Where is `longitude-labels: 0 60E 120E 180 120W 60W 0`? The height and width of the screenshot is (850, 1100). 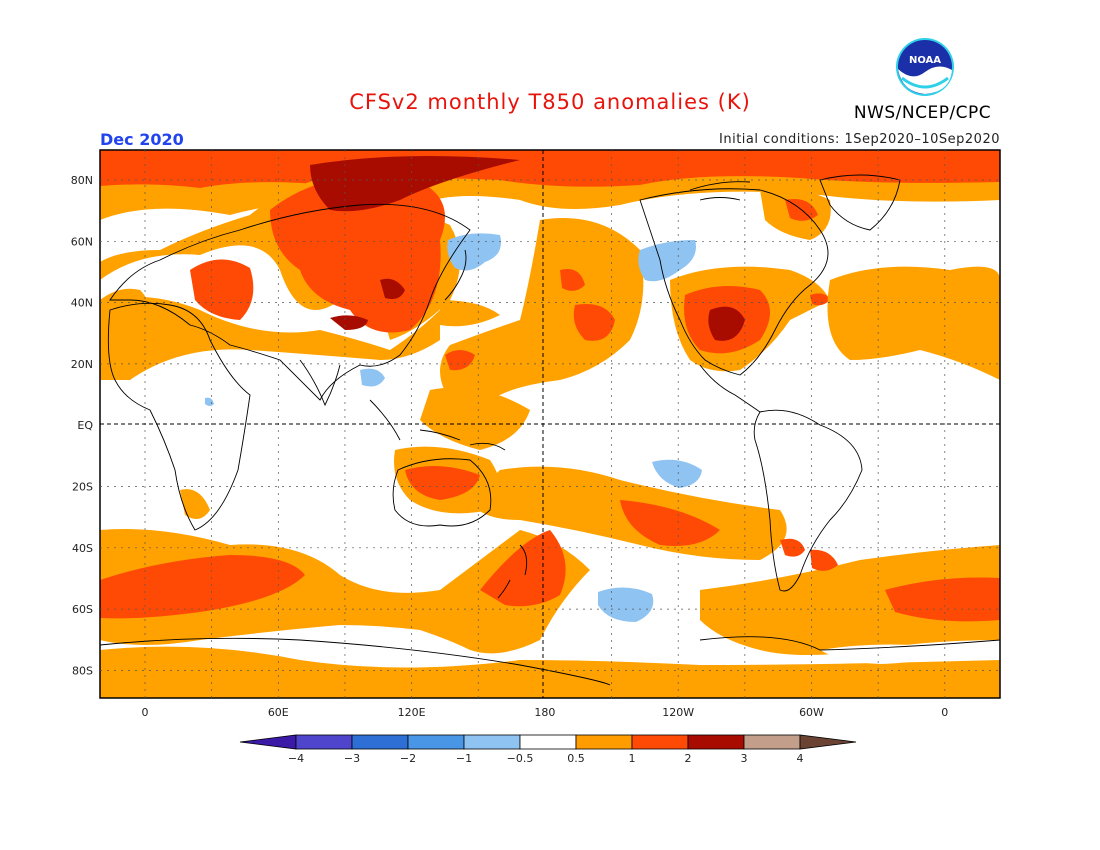 longitude-labels: 0 60E 120E 180 120W 60W 0 is located at coordinates (545, 712).